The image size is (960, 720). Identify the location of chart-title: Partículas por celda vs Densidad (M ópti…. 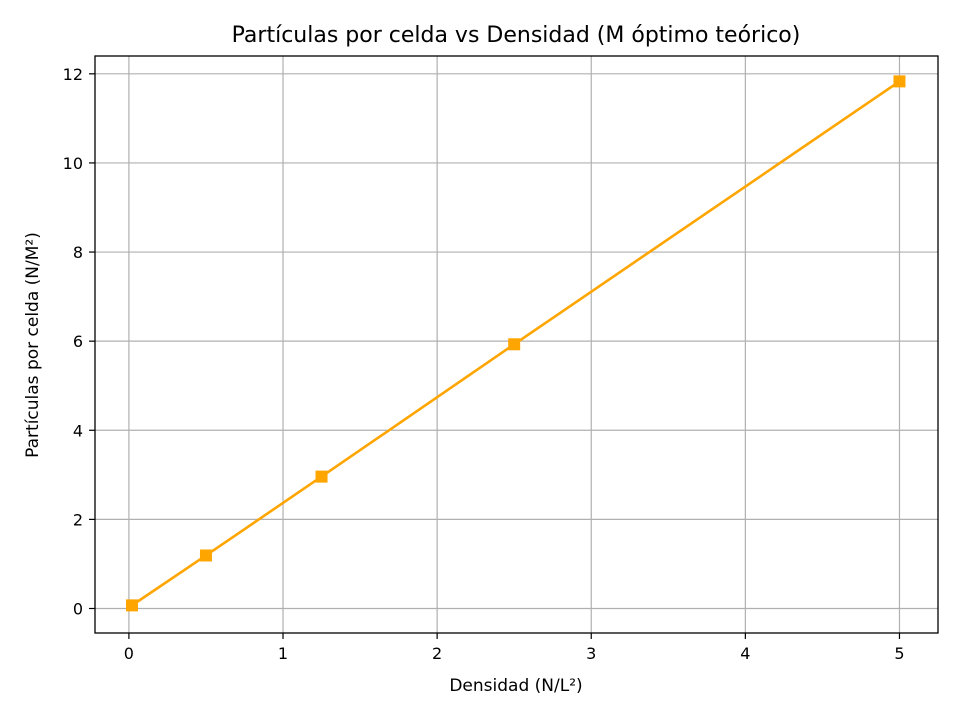
(516, 35).